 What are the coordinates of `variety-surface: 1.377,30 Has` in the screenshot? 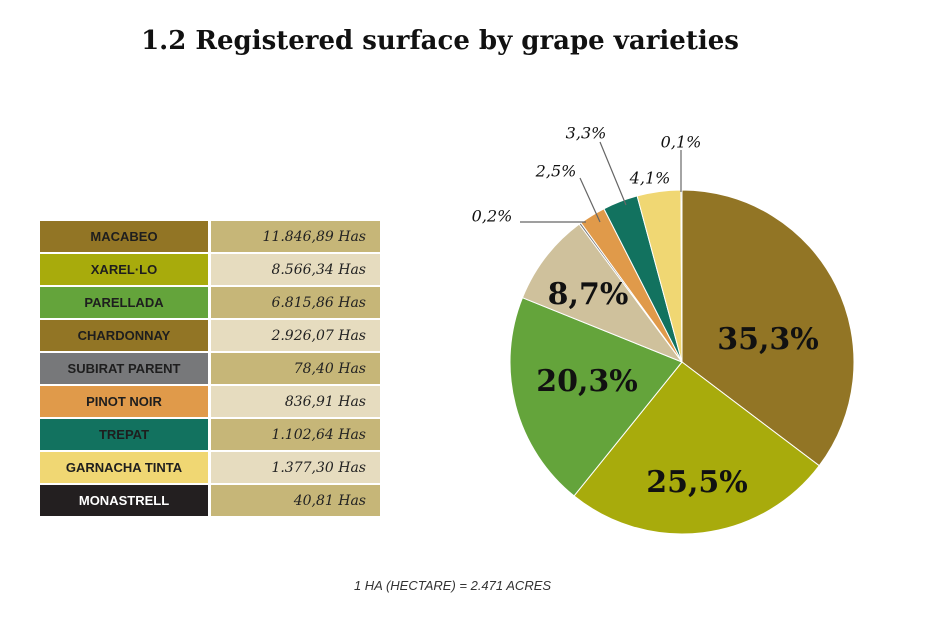 It's located at (295, 467).